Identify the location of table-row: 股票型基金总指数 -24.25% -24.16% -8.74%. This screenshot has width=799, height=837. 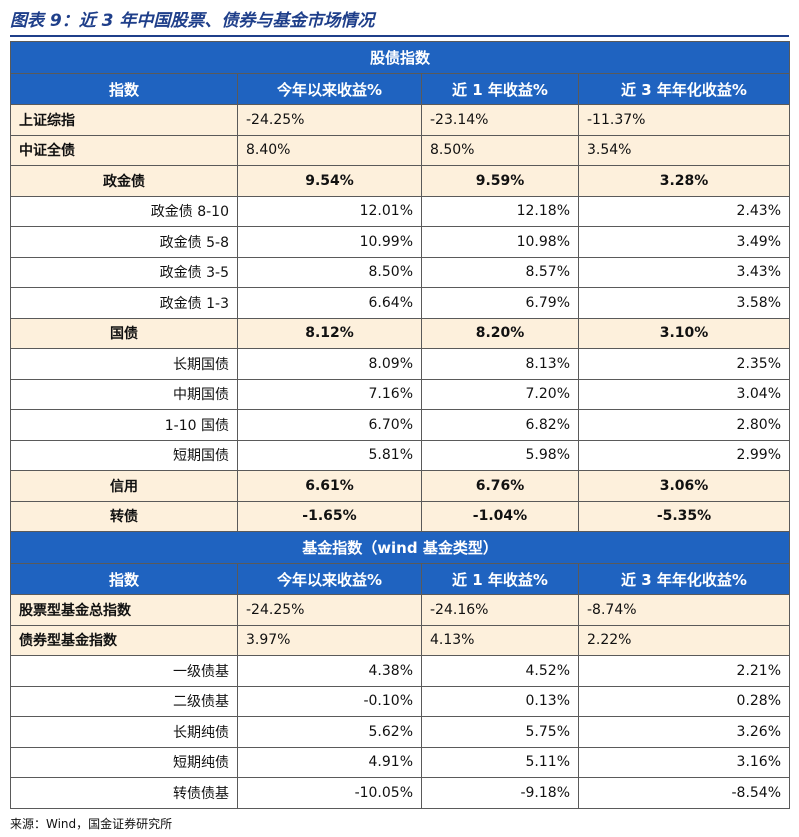
(400, 610).